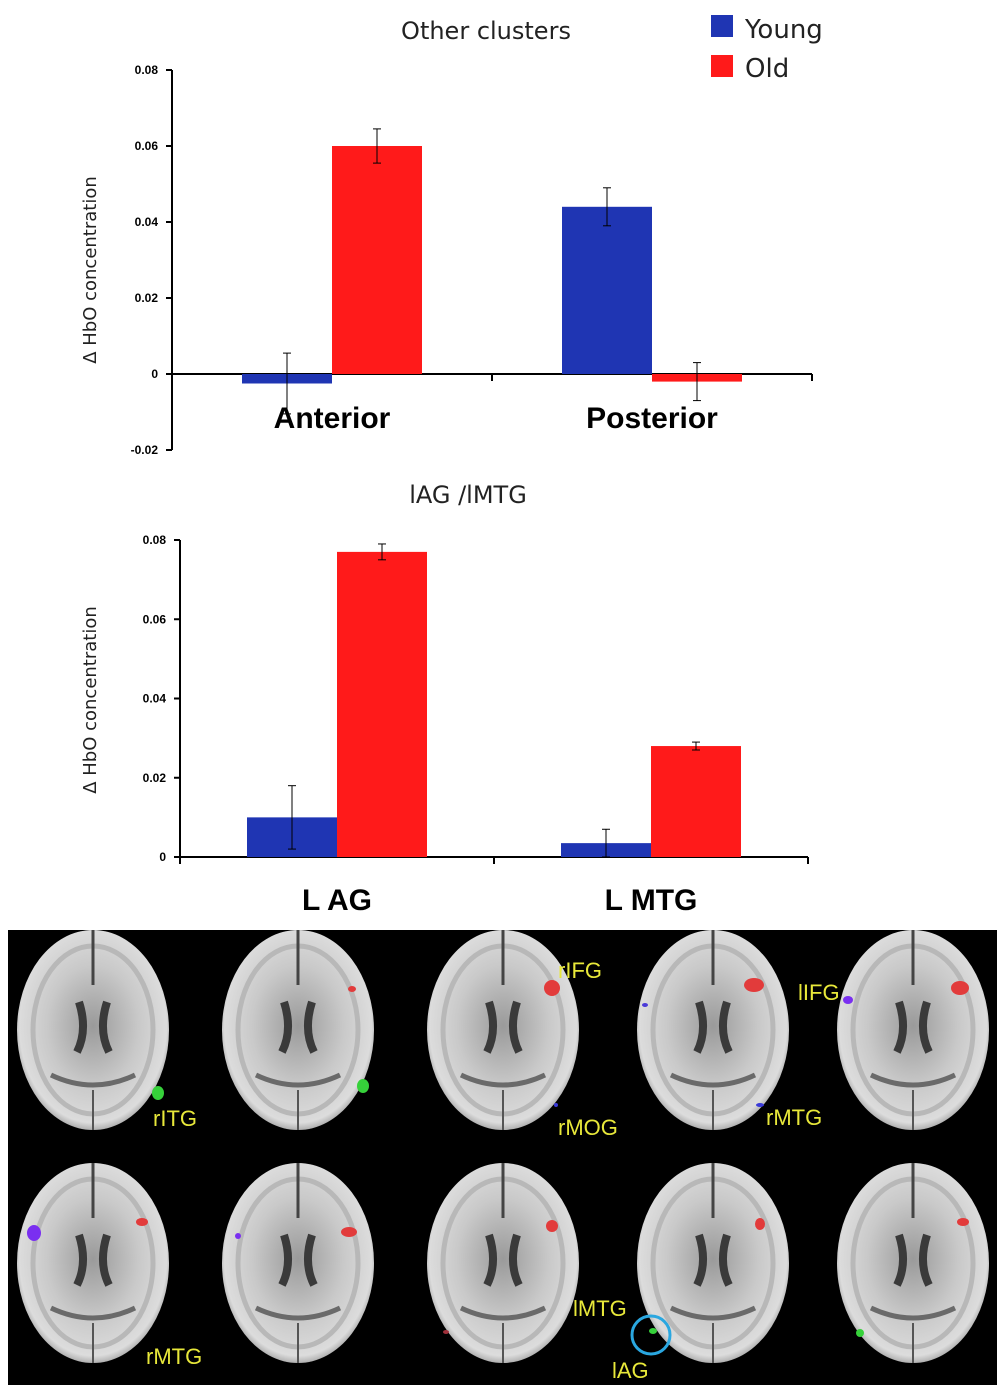  I want to click on brain-label-lmtg: lMTG, so click(600, 1308).